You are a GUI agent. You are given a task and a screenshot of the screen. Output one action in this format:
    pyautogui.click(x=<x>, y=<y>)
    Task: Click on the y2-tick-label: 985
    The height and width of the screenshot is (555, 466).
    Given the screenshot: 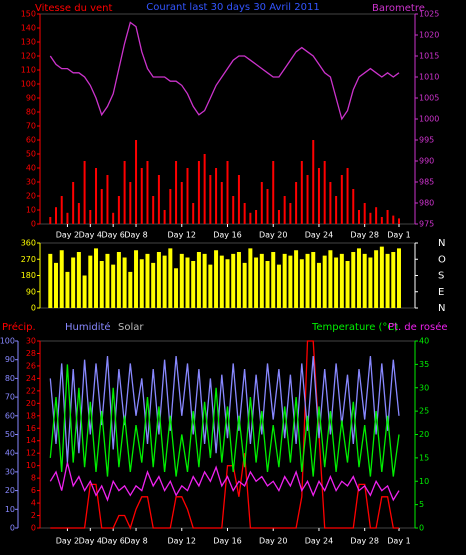 What is the action you would take?
    pyautogui.click(x=426, y=182)
    